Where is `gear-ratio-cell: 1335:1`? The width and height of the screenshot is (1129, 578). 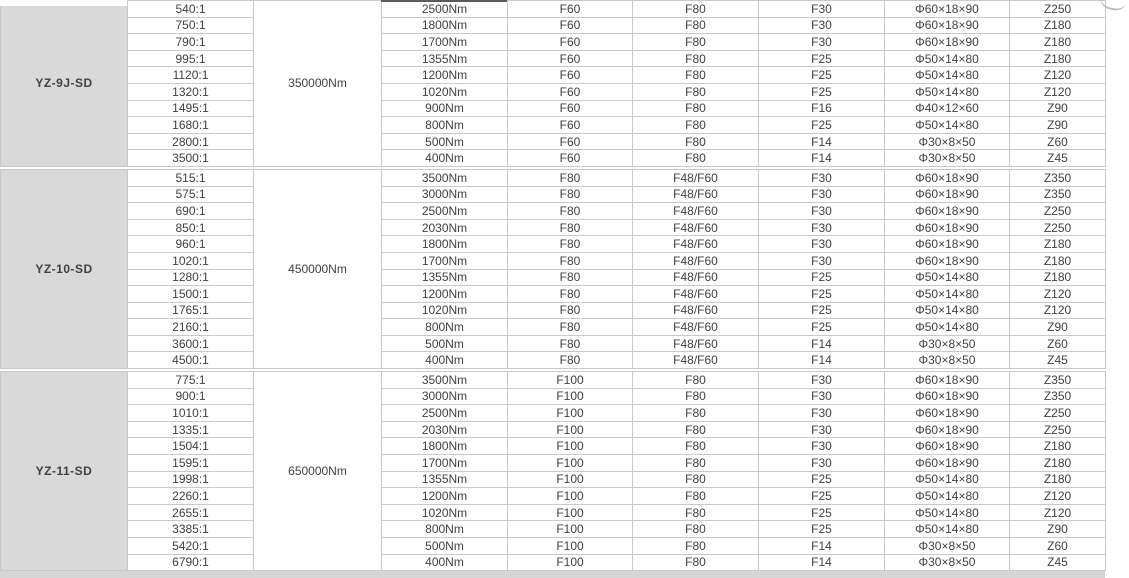 gear-ratio-cell: 1335:1 is located at coordinates (190, 429).